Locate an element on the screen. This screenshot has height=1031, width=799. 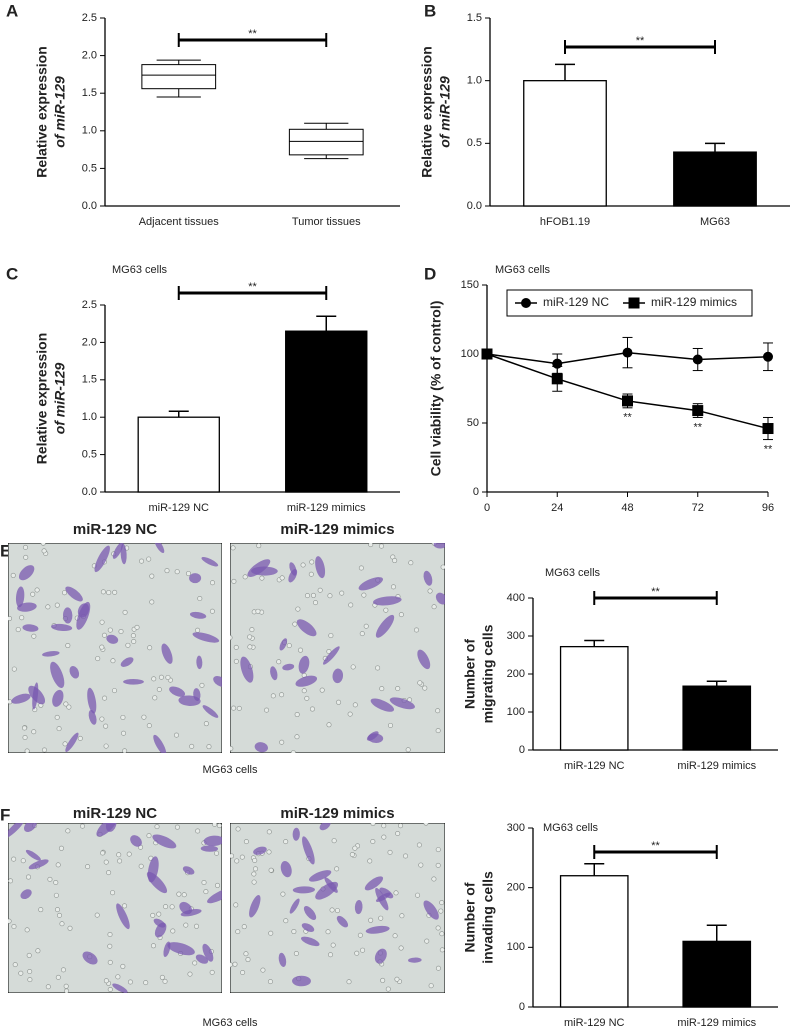
chart-subtitle: MG63 cells is located at coordinates (571, 828).